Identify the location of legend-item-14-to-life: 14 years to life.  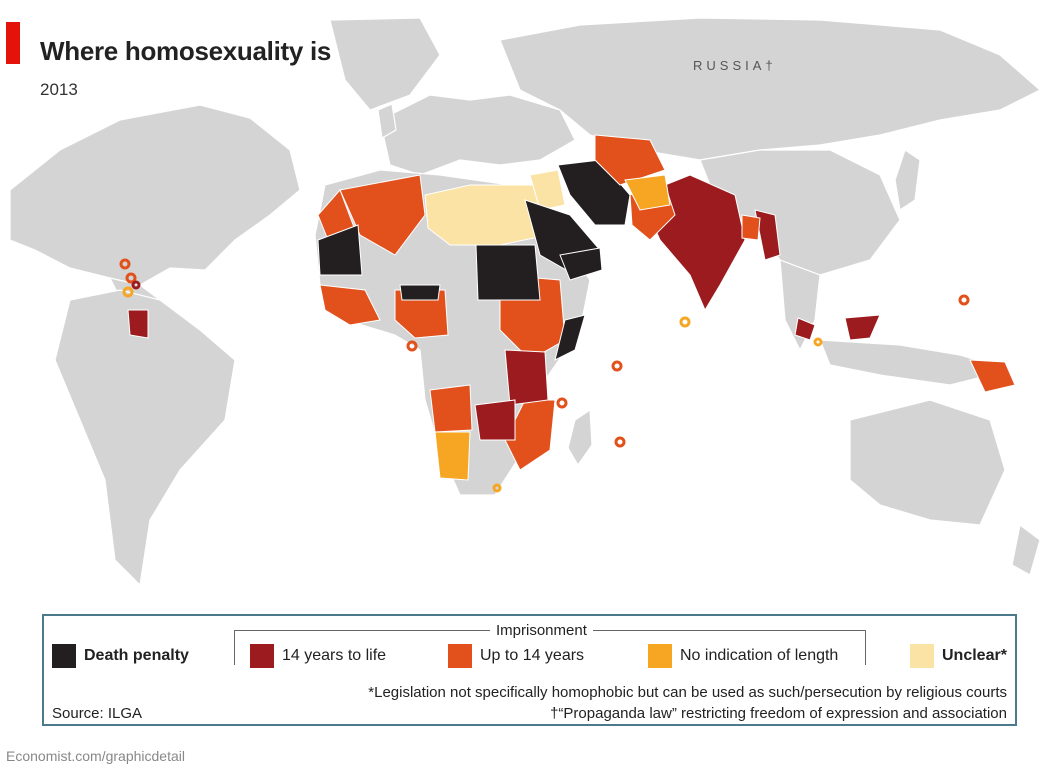
(318, 656).